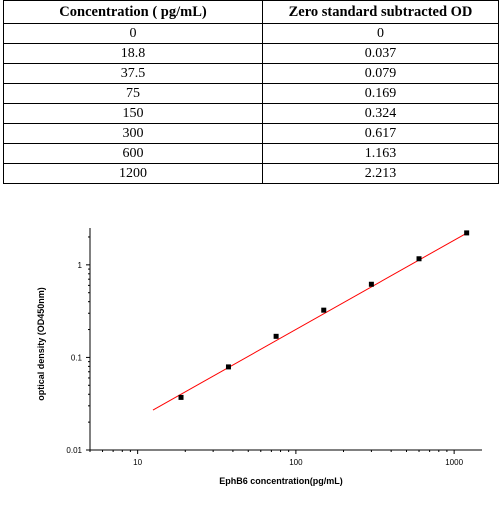 The image size is (502, 520). I want to click on concentration-cell: 18.8, so click(133, 53).